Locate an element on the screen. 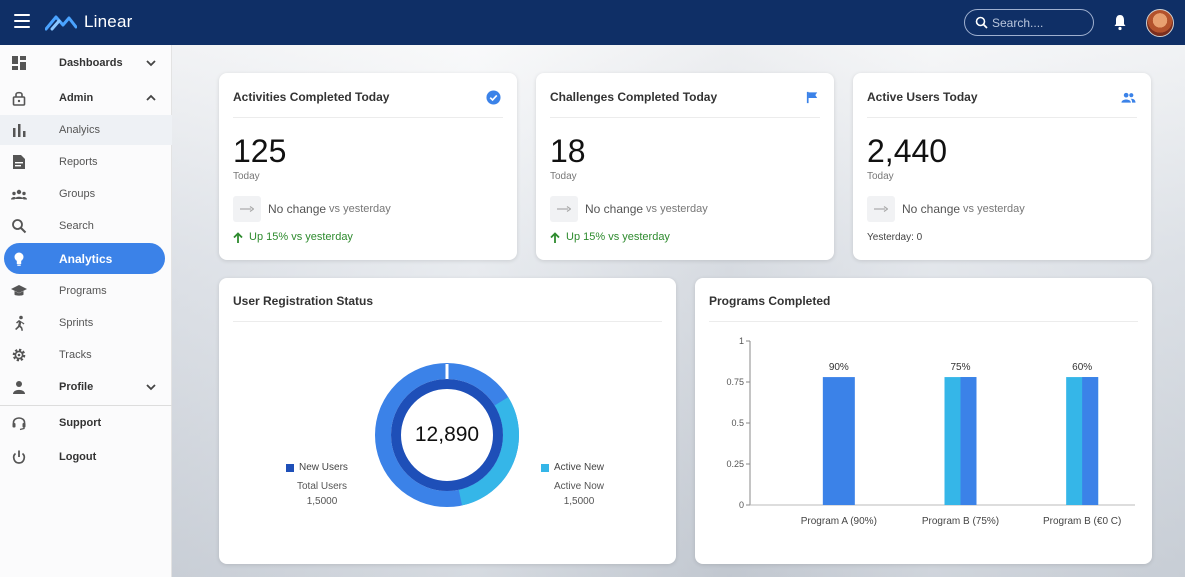  sidebar-item-programs: Programs is located at coordinates (86, 291).